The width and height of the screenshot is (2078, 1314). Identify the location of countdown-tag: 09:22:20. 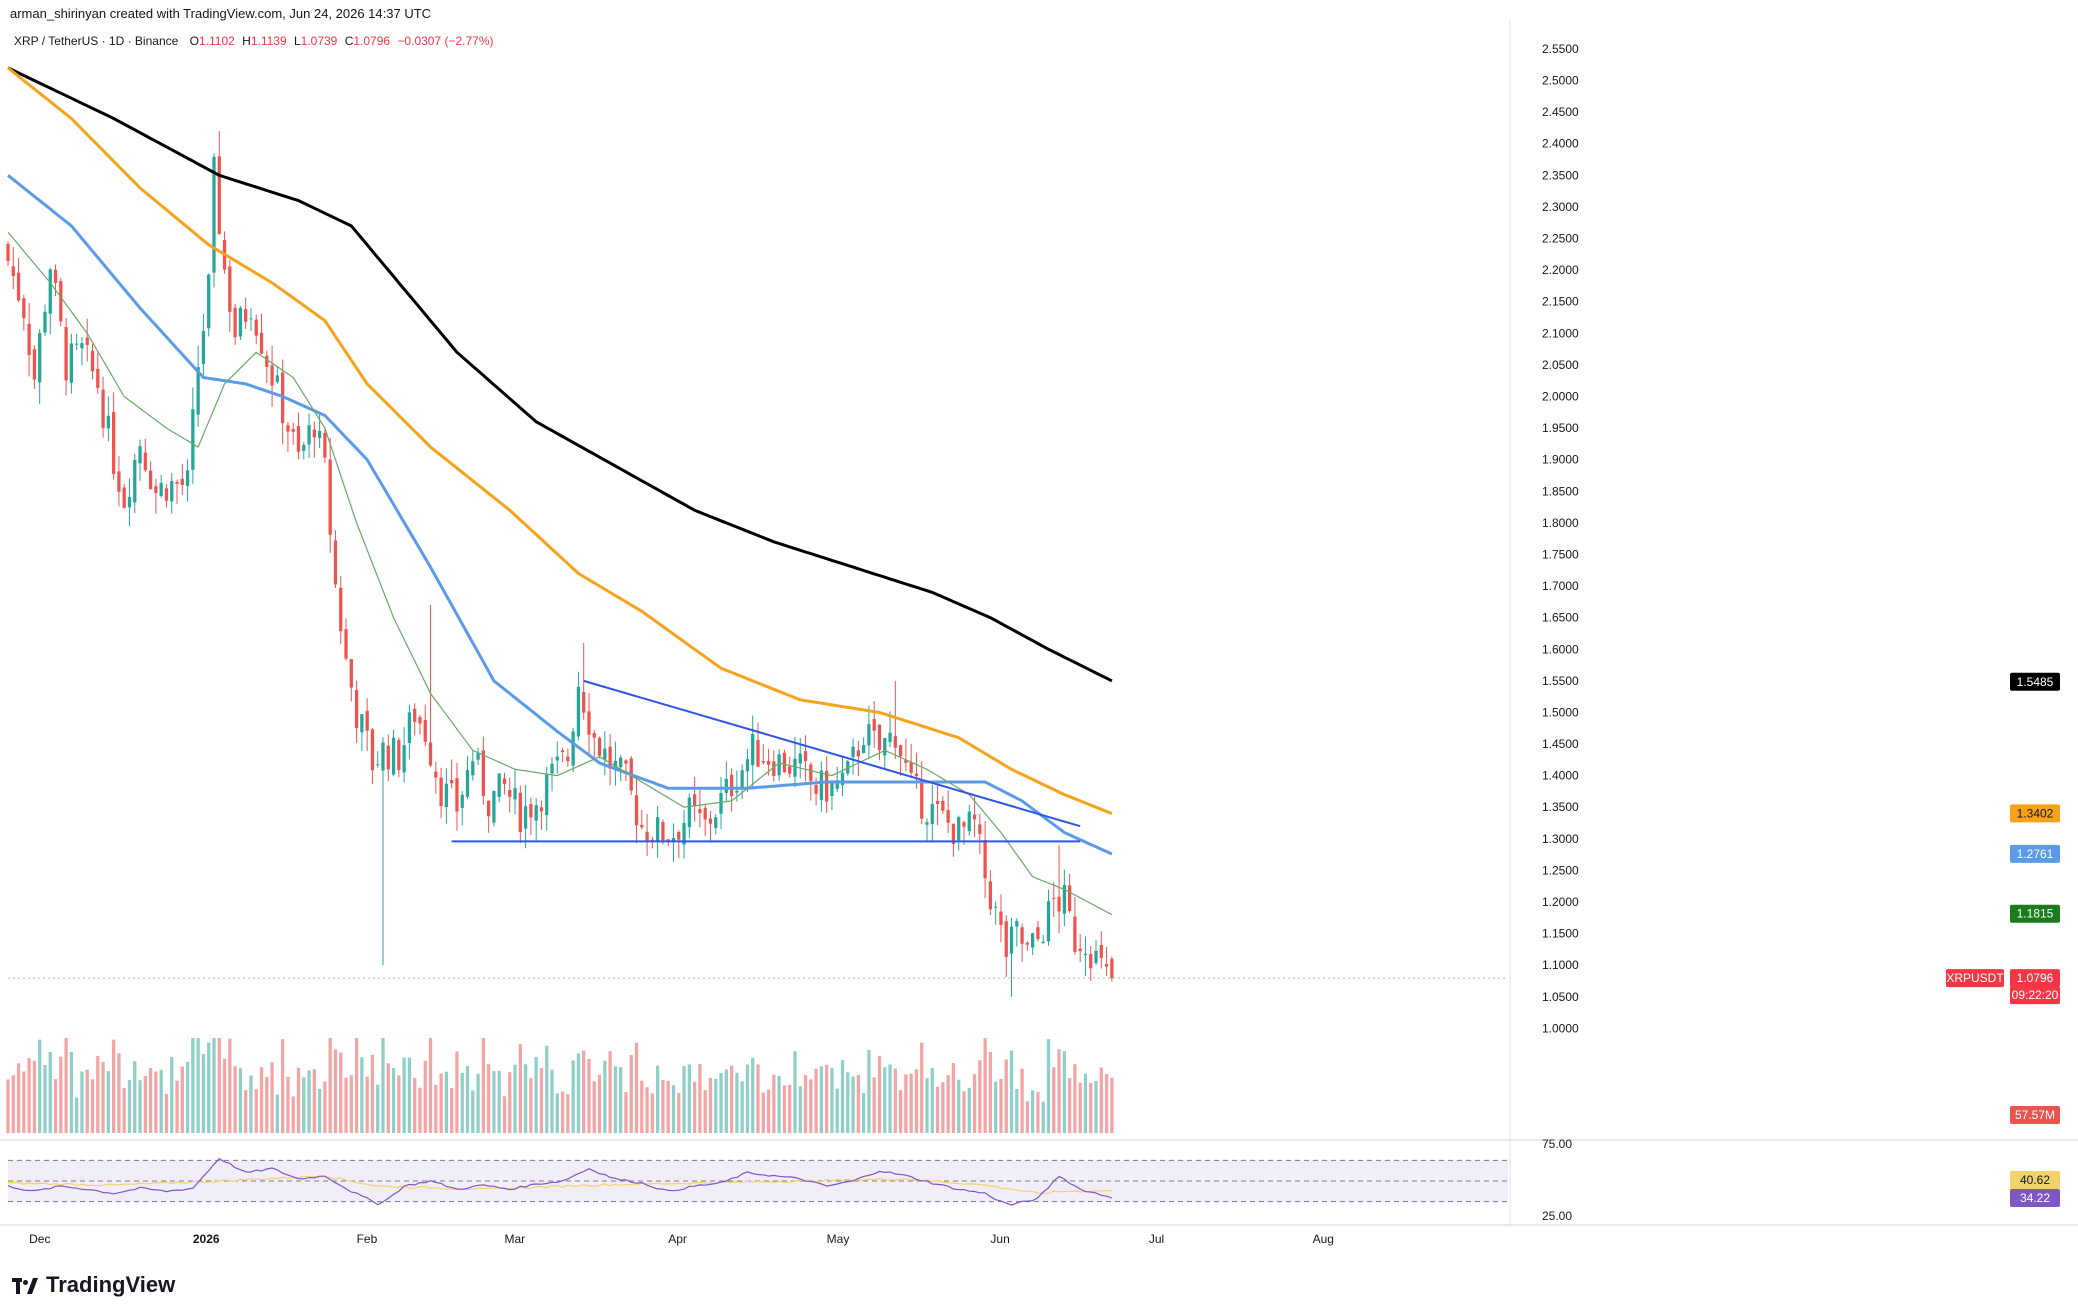
(2035, 995).